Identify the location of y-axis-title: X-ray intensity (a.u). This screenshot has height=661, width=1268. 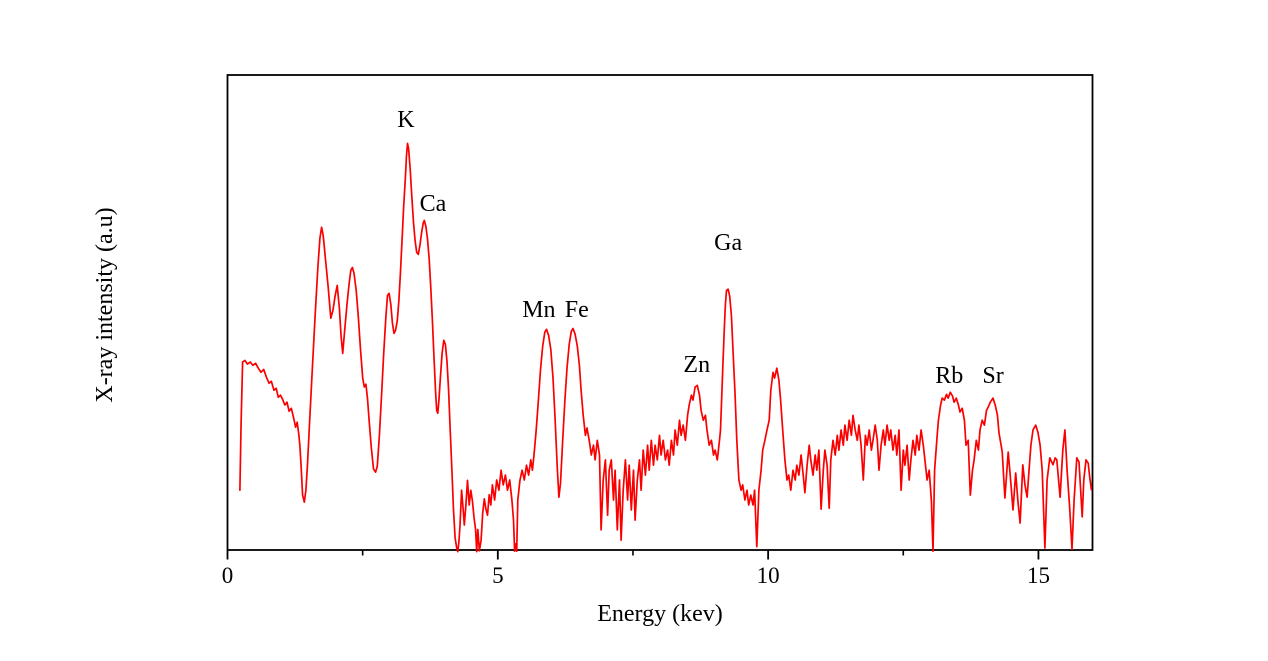
(105, 304).